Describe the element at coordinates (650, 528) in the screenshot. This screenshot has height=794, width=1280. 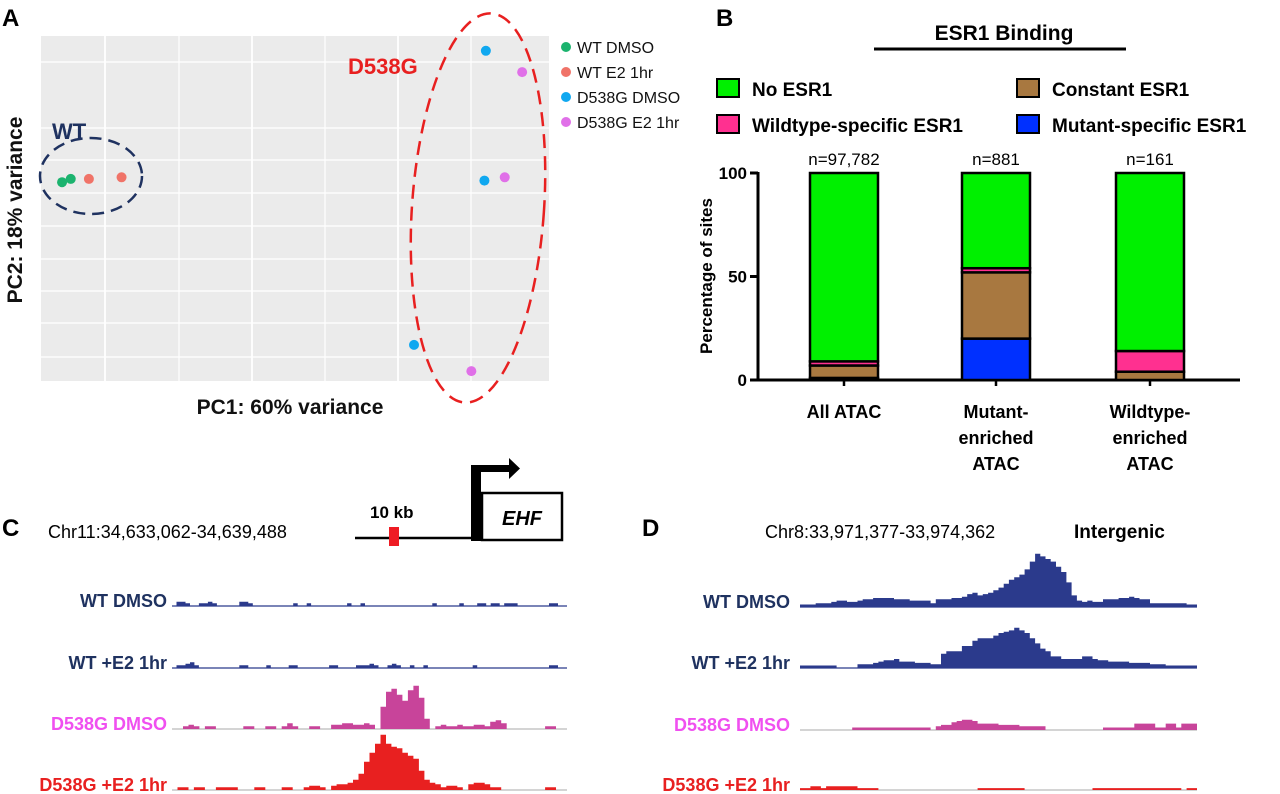
I see `panel-d-letter: D` at that location.